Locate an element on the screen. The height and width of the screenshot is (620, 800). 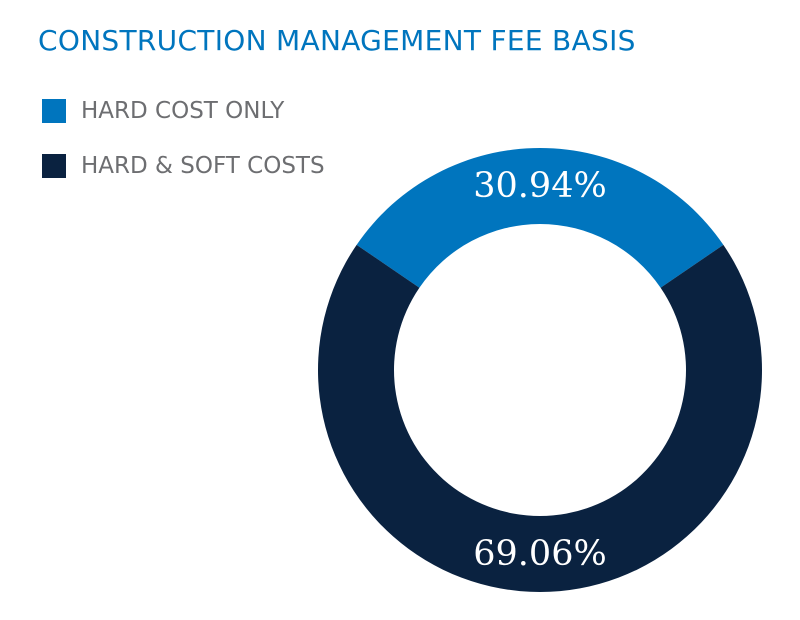
legend-item-hard-soft-costs: HARD & SOFT COSTS is located at coordinates (183, 166).